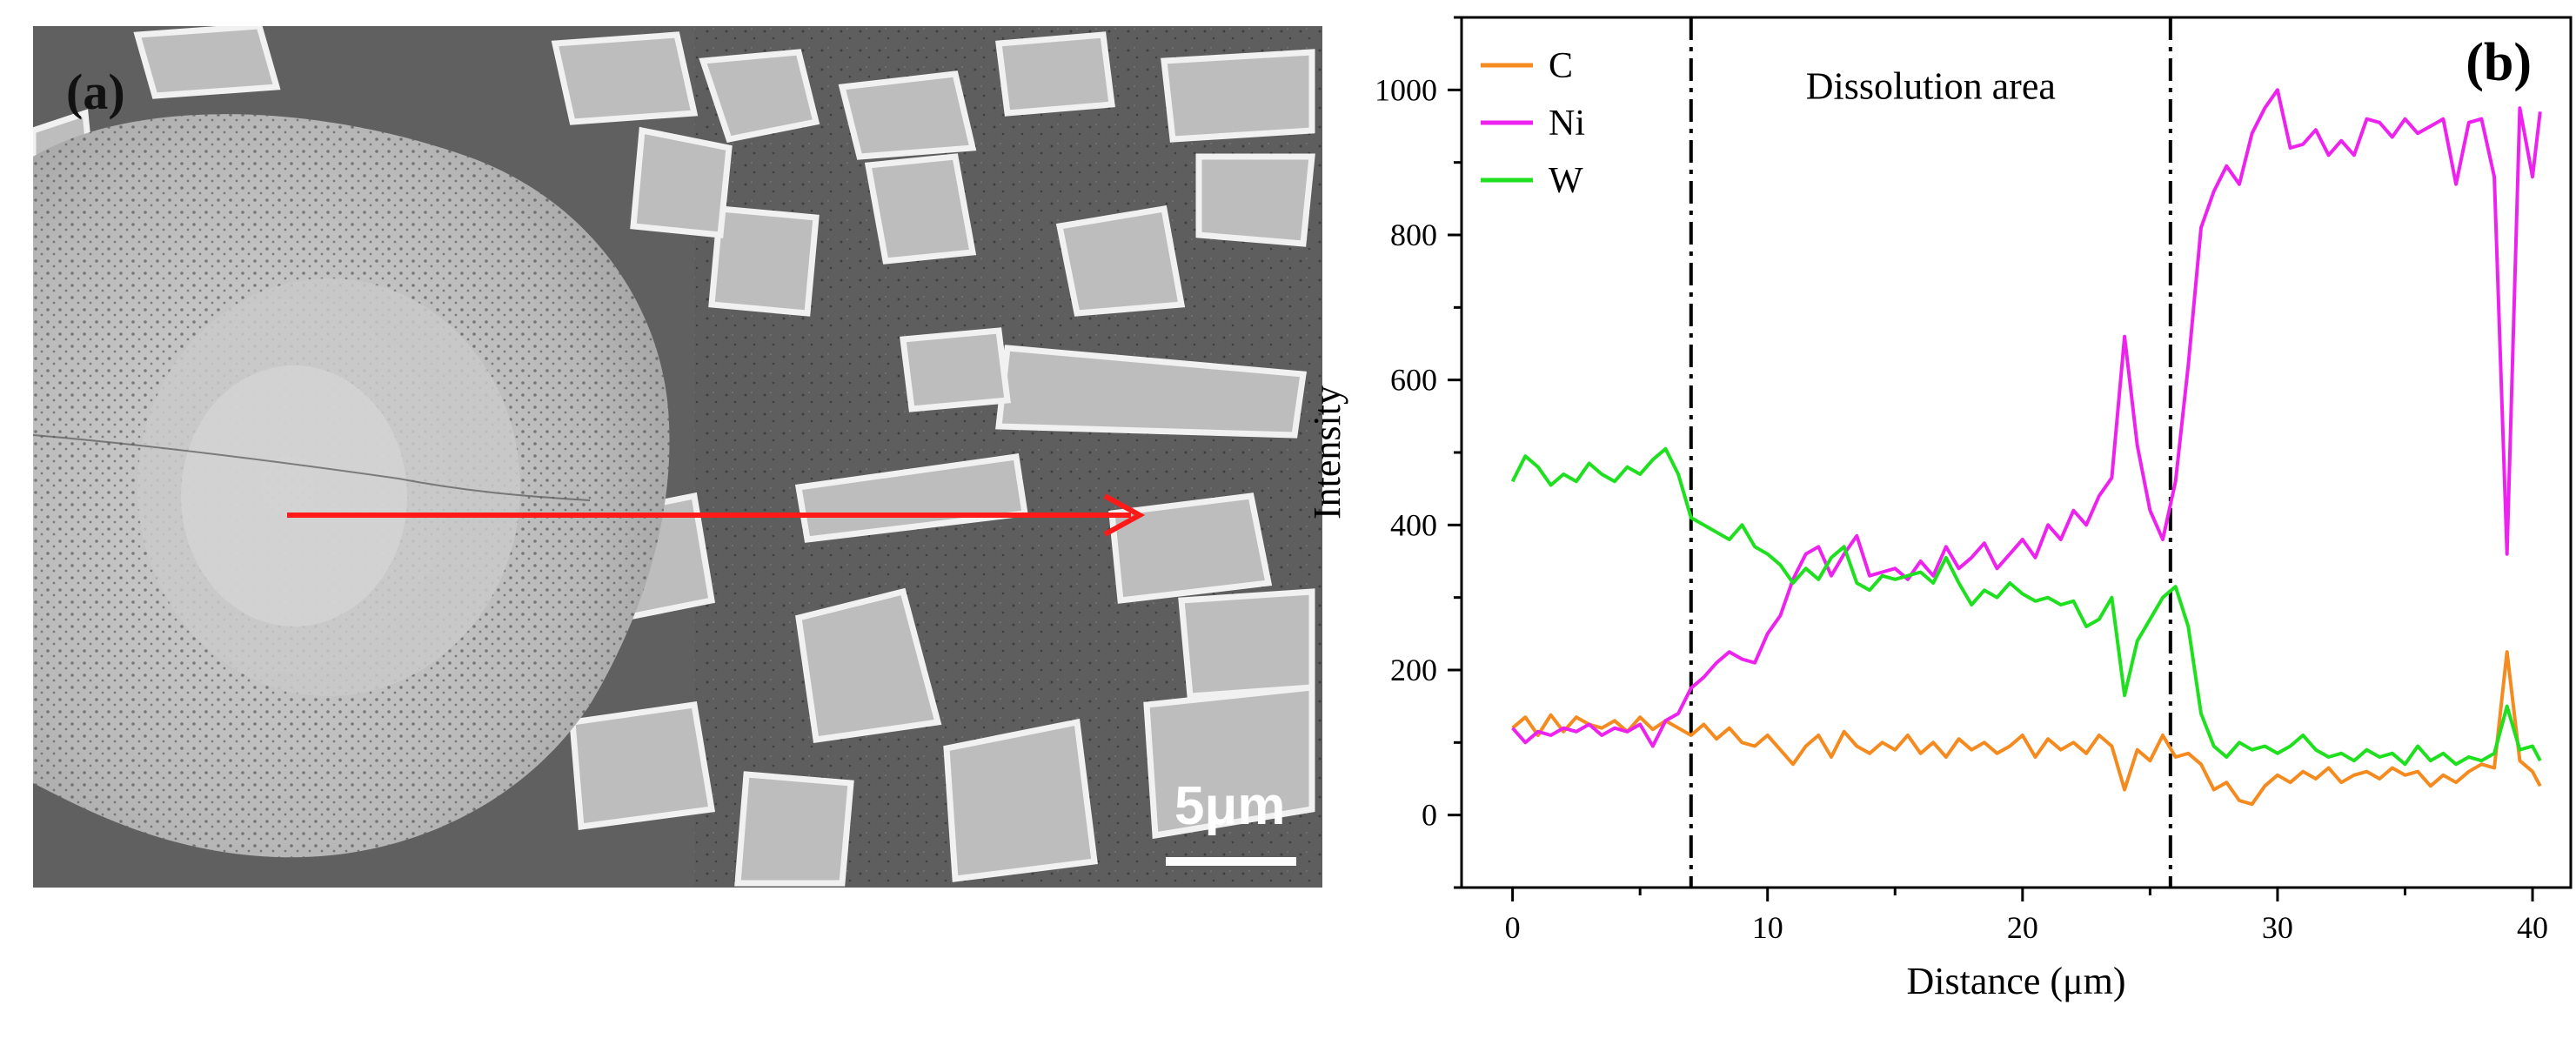 The width and height of the screenshot is (2576, 1052). Describe the element at coordinates (1566, 181) in the screenshot. I see `legend-label-w: W` at that location.